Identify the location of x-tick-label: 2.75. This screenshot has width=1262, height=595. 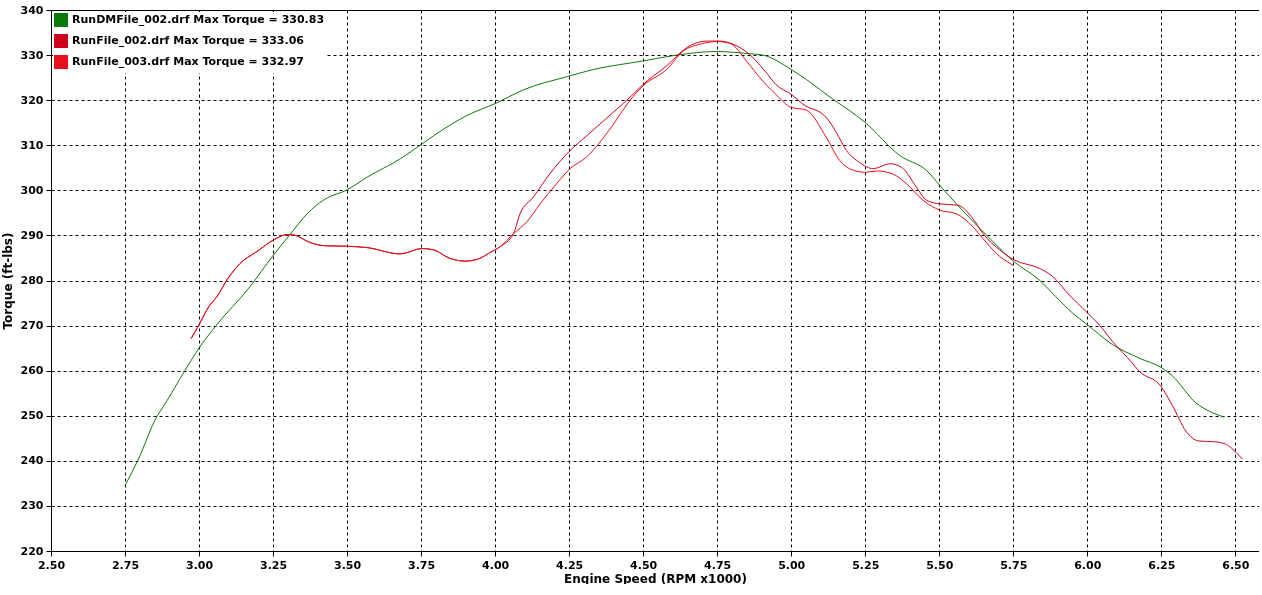
(125, 565).